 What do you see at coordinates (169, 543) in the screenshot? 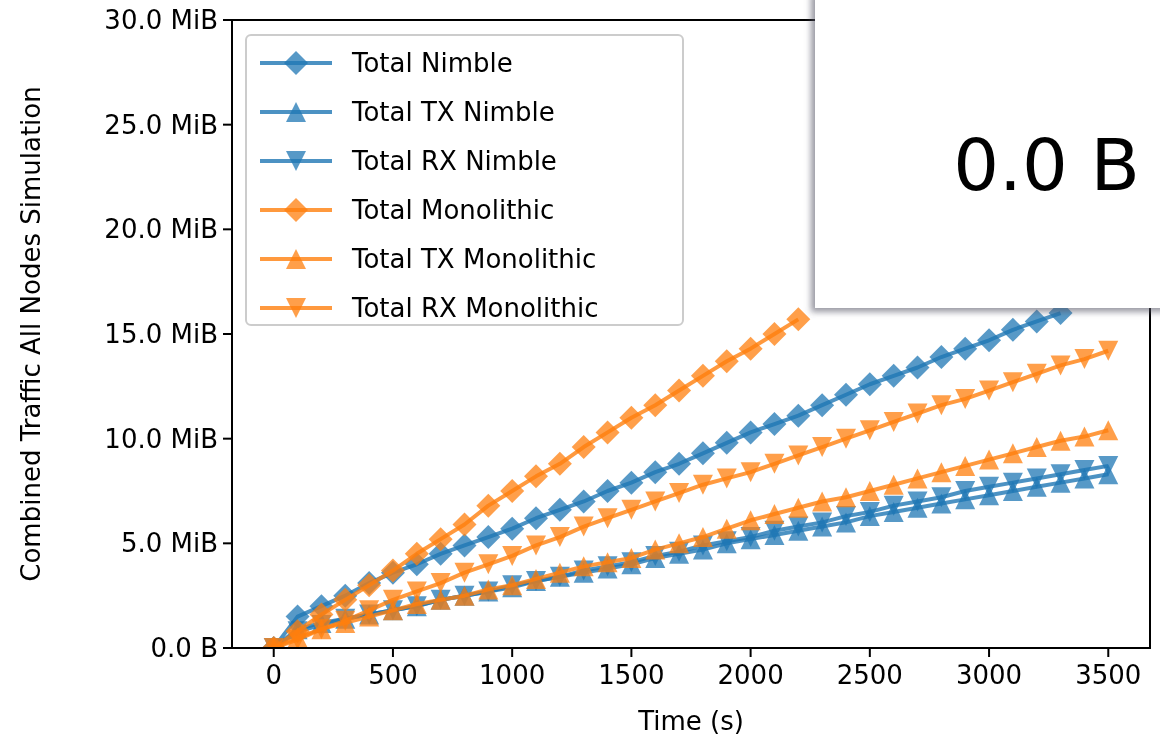
I see `y-tick-label: 5.0 MiB` at bounding box center [169, 543].